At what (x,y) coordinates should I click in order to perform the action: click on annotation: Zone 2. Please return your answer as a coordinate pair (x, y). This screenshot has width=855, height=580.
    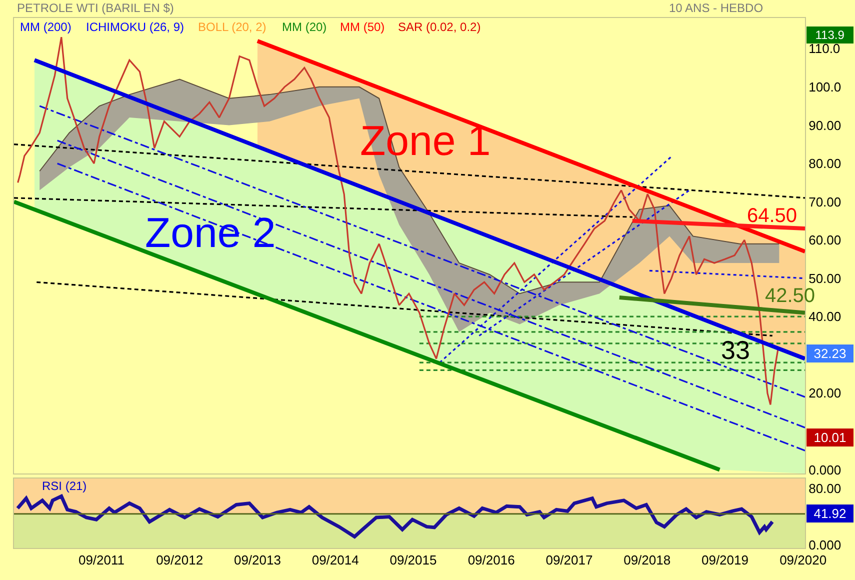
    Looking at the image, I should click on (210, 232).